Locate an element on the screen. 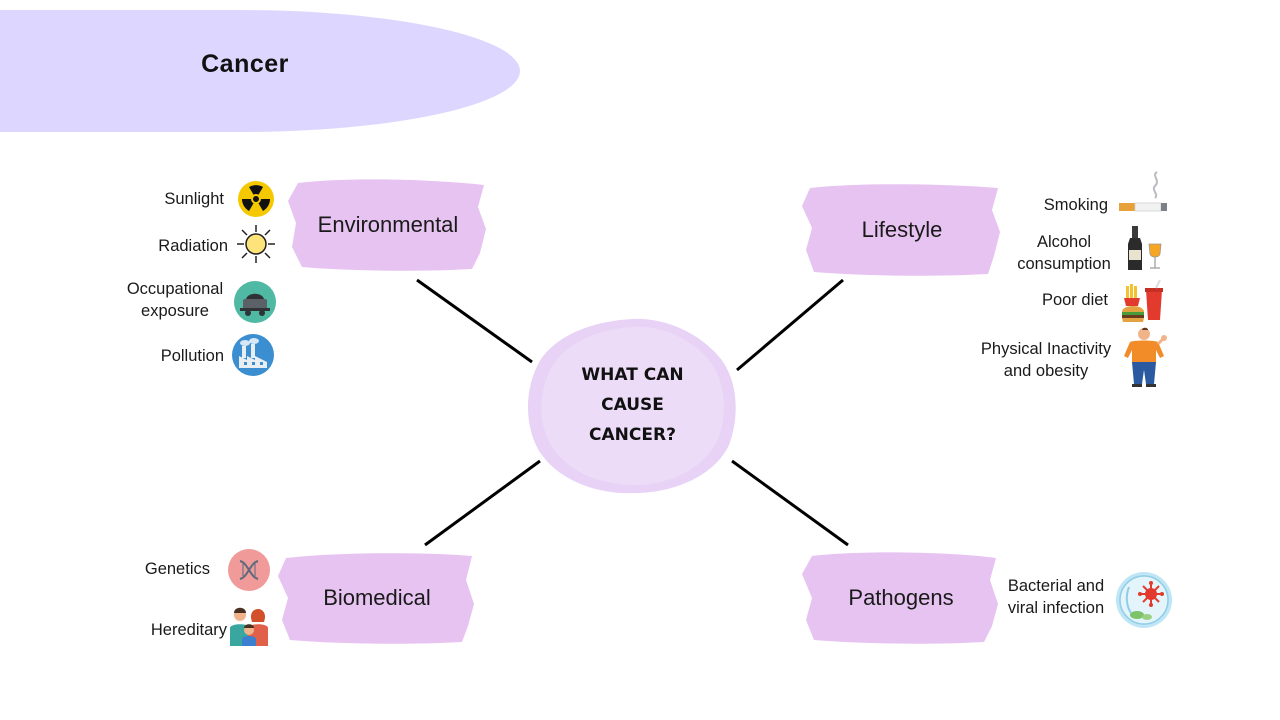  category-label: Lifestyle is located at coordinates (902, 229).